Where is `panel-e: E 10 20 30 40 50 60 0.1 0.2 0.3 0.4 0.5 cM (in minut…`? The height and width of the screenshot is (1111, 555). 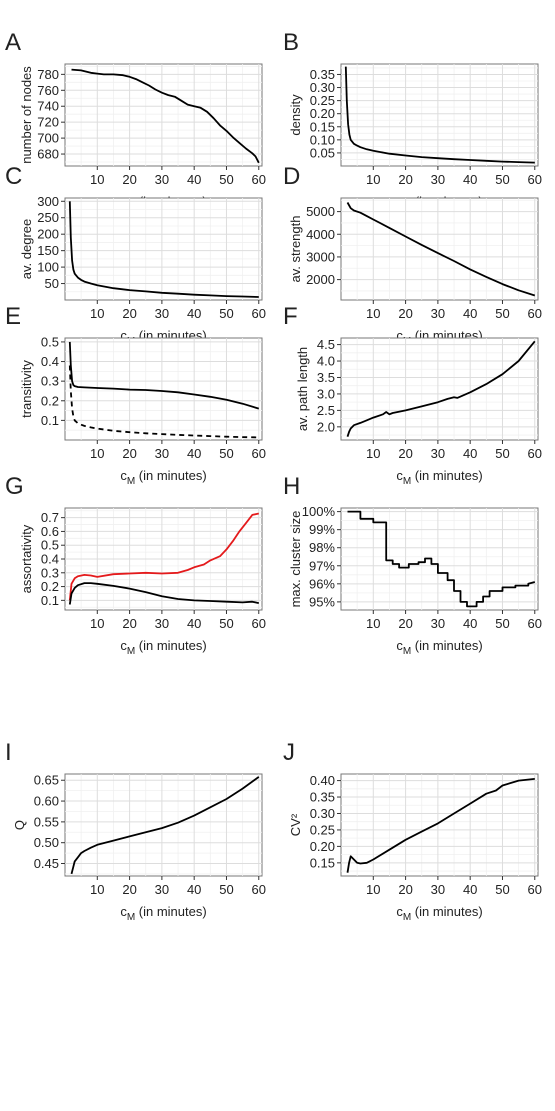
panel-e: E 10 20 30 40 50 60 0.1 0.2 0.3 0.4 0.5 cM (in minut… is located at coordinates (135, 395).